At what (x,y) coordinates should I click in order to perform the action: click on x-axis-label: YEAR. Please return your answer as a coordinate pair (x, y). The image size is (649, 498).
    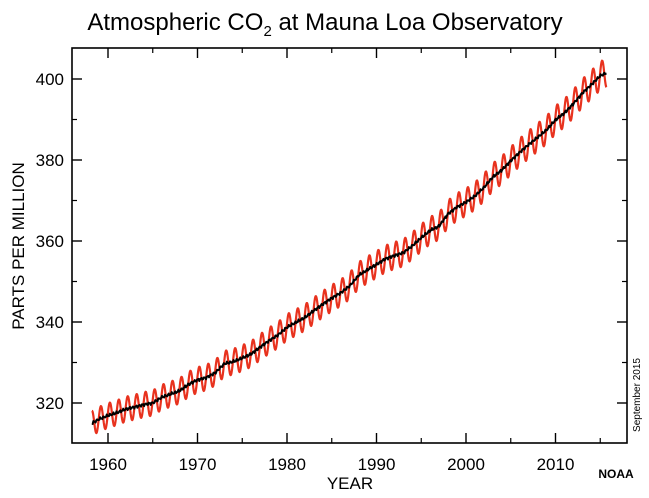
    Looking at the image, I should click on (350, 483).